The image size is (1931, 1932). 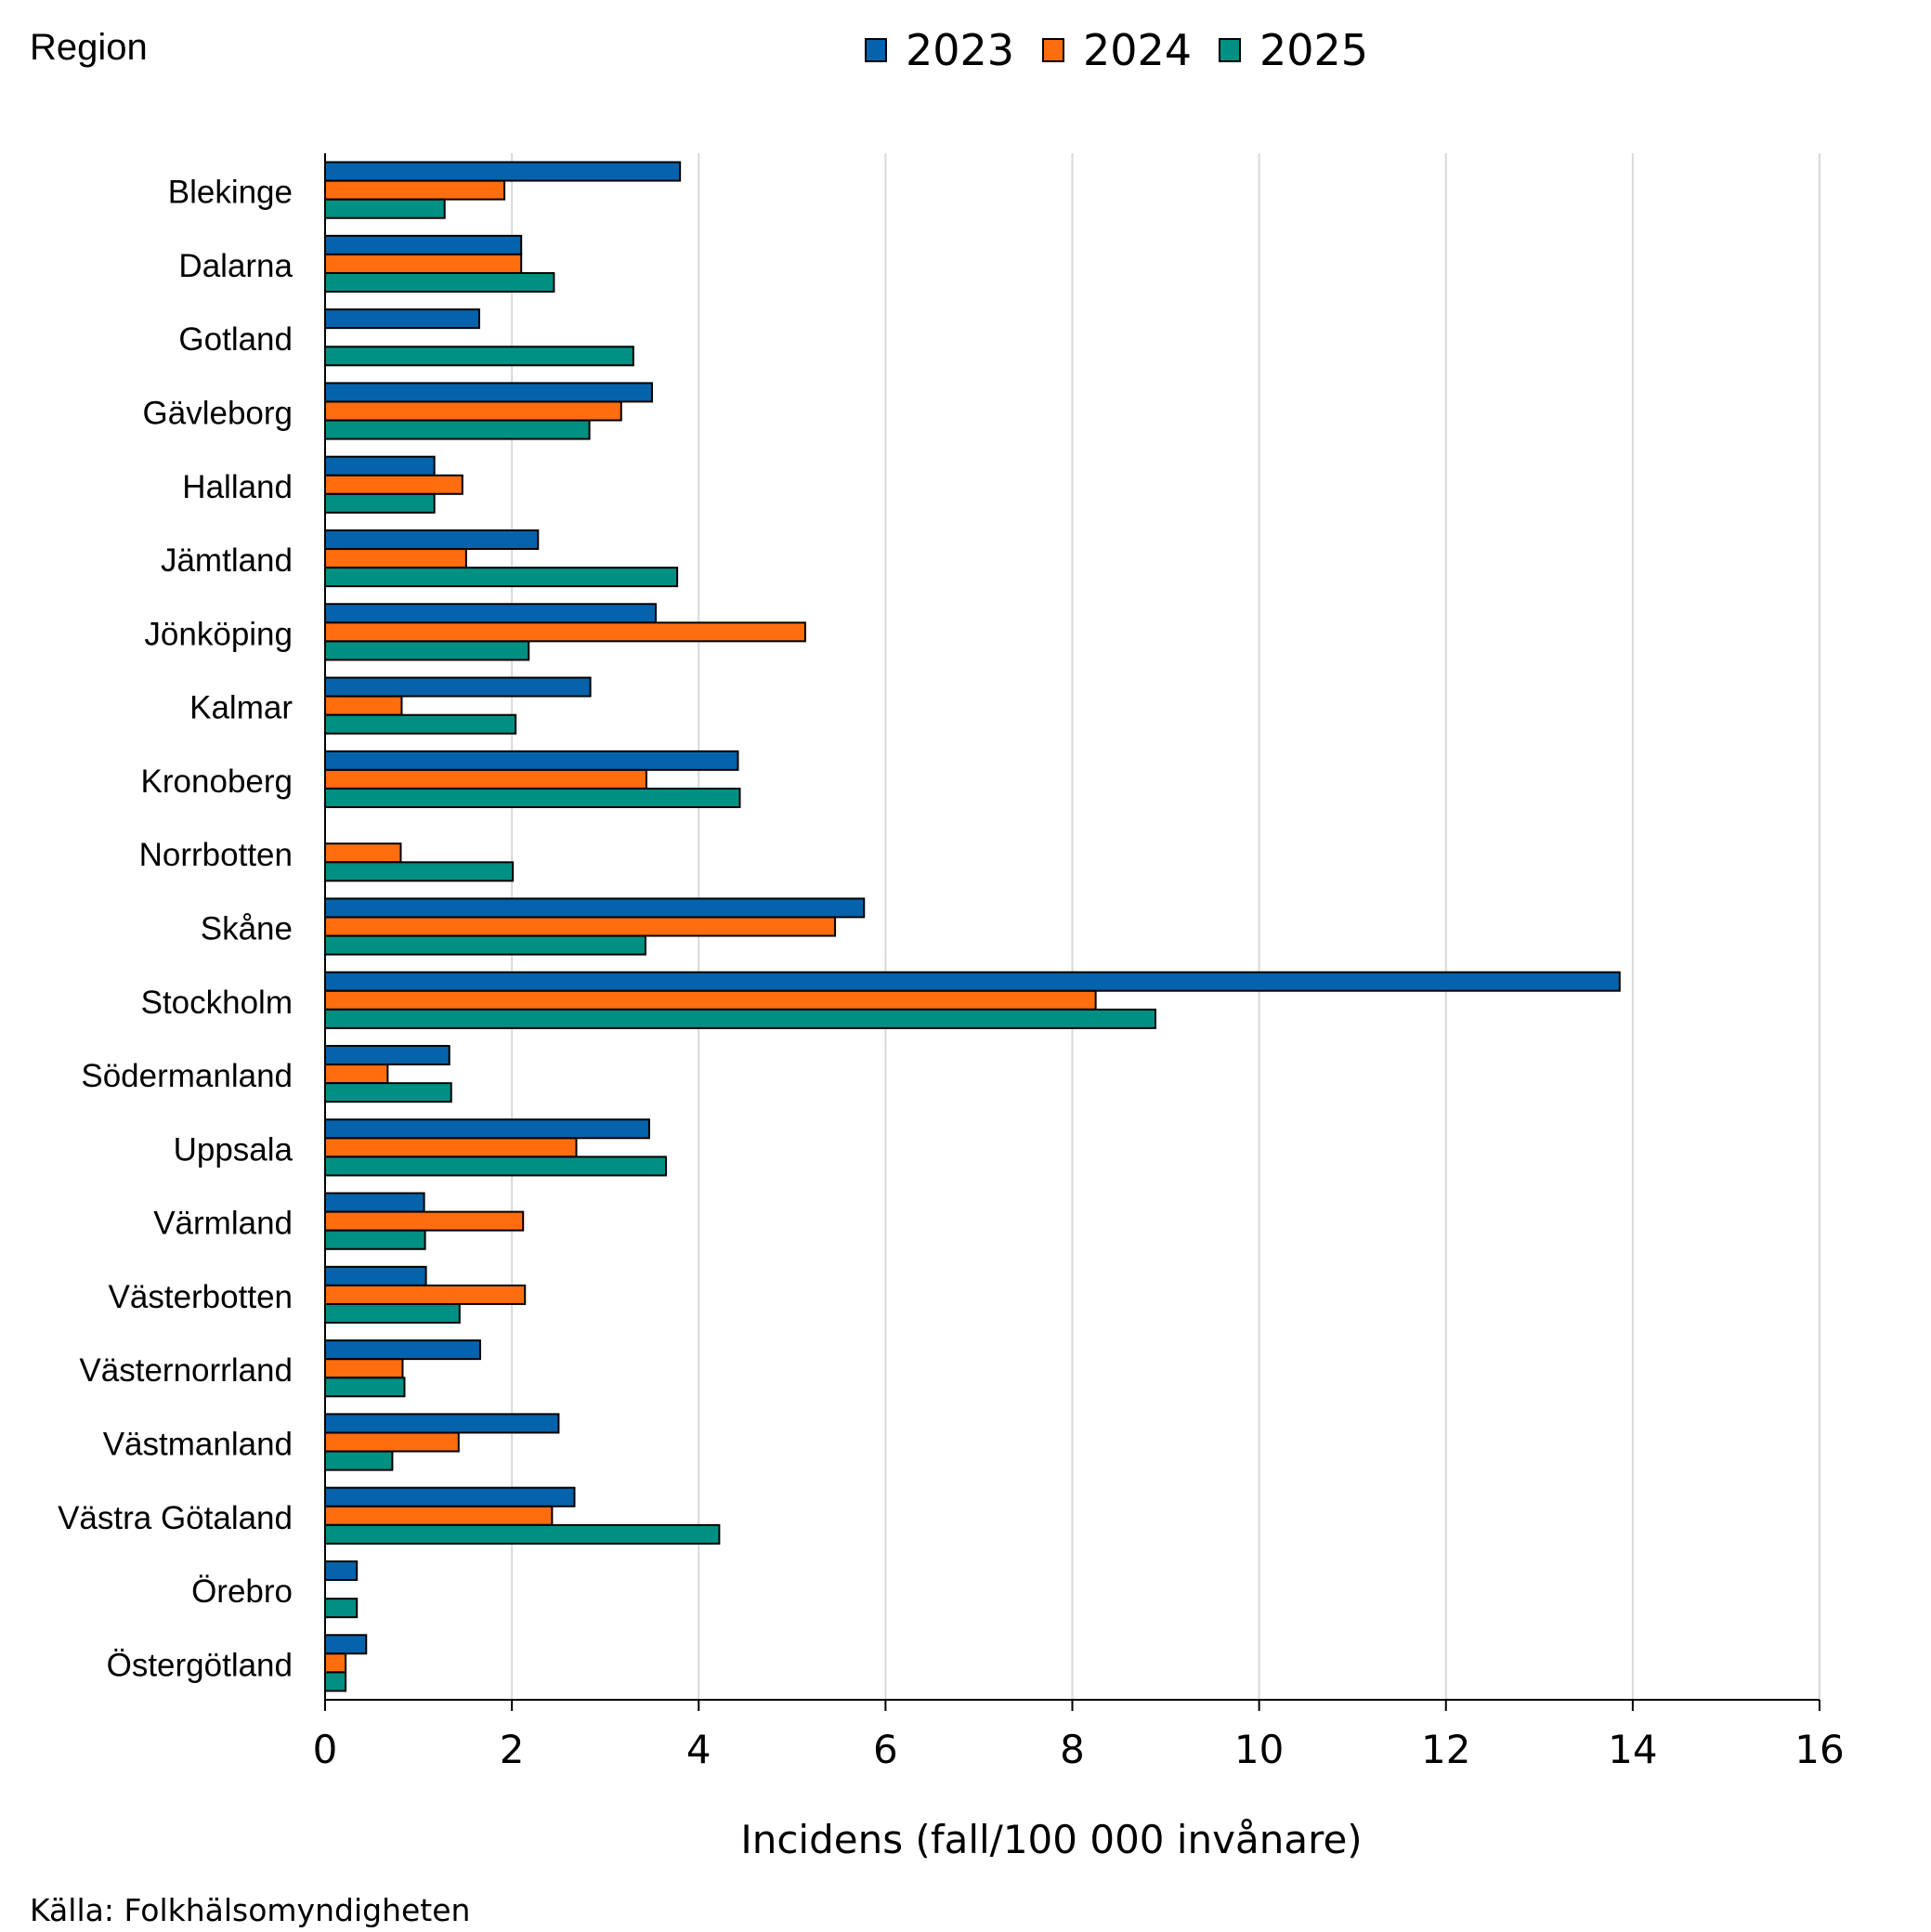 What do you see at coordinates (217, 1003) in the screenshot?
I see `category-label: Stockholm` at bounding box center [217, 1003].